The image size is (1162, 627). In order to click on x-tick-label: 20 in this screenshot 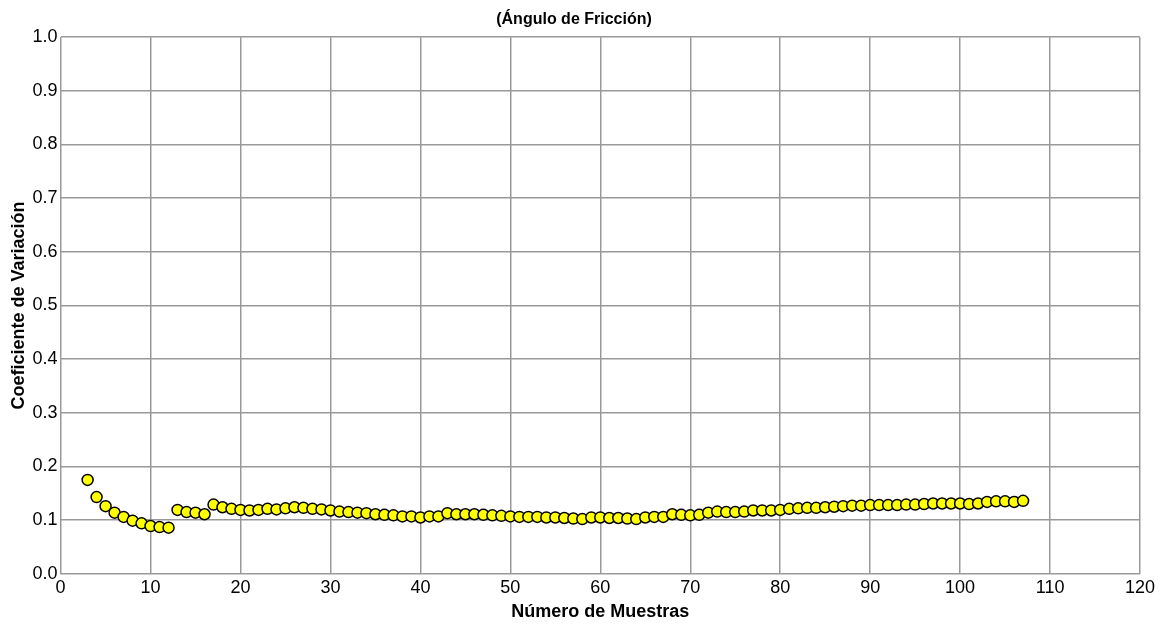, I will do `click(240, 586)`.